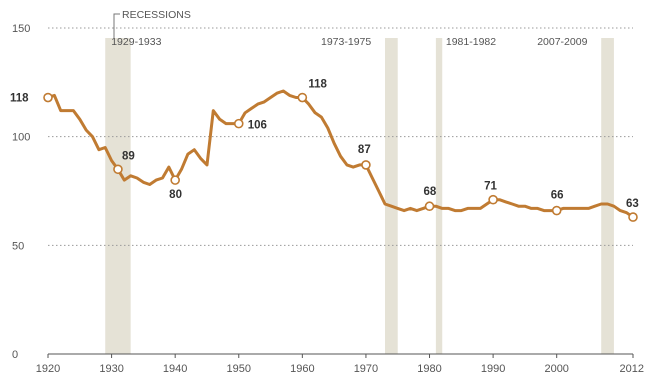 Image resolution: width=646 pixels, height=376 pixels. What do you see at coordinates (366, 369) in the screenshot?
I see `x-tick-label: 1970` at bounding box center [366, 369].